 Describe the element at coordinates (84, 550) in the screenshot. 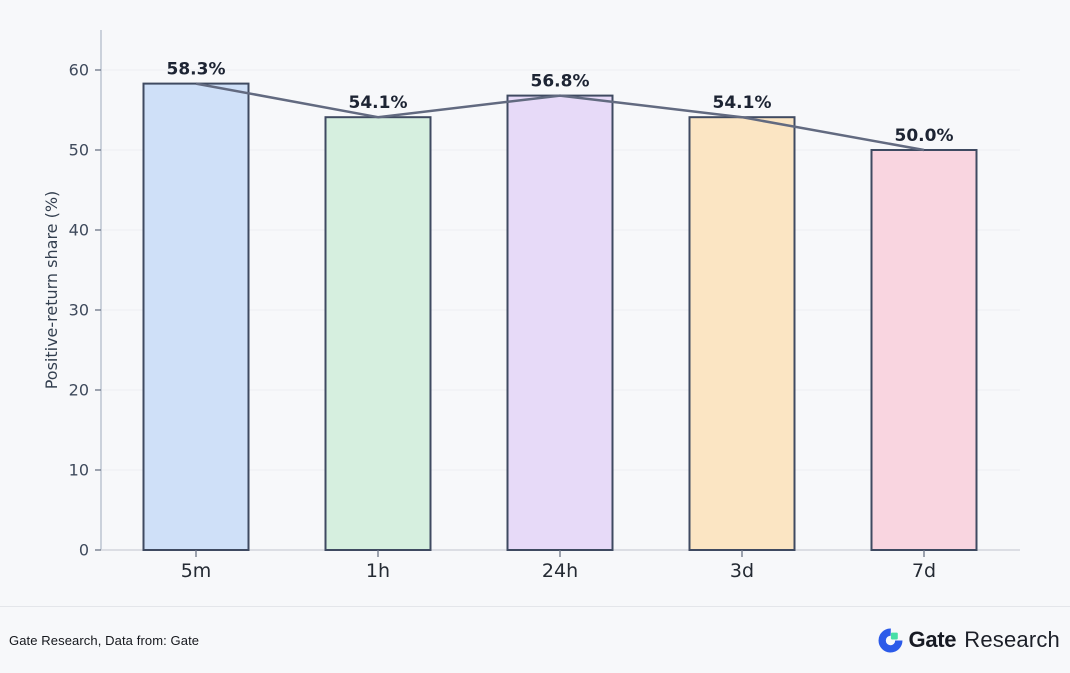

I see `y-tick-label: 0` at that location.